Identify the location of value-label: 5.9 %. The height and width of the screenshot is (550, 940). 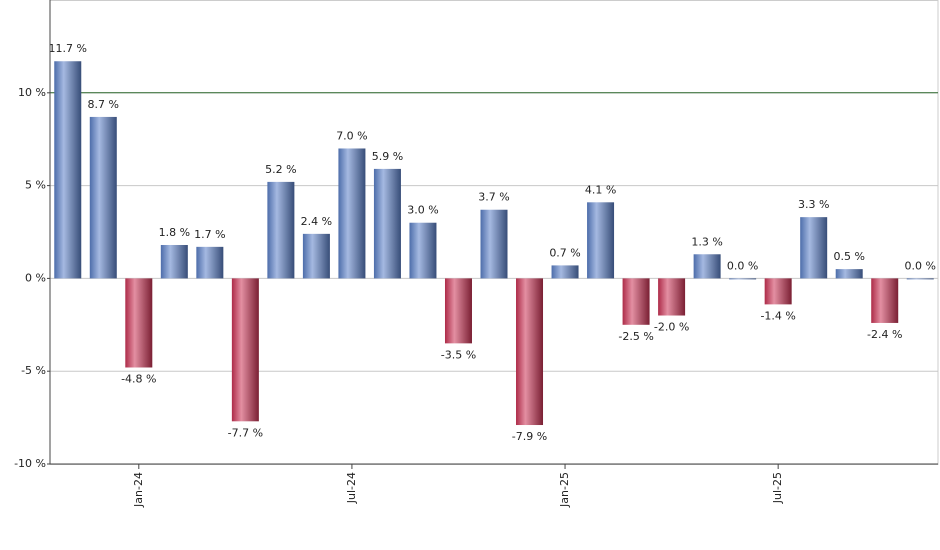
(387, 156).